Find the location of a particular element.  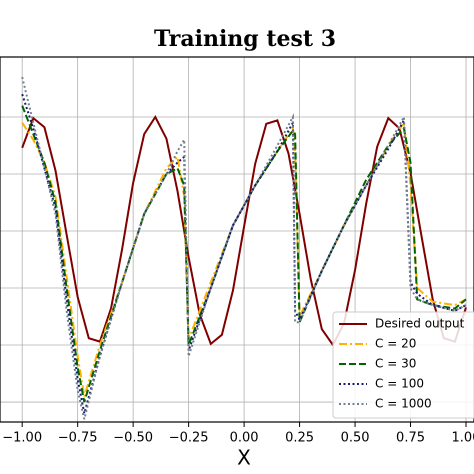

x-axis-label: X is located at coordinates (244, 458).